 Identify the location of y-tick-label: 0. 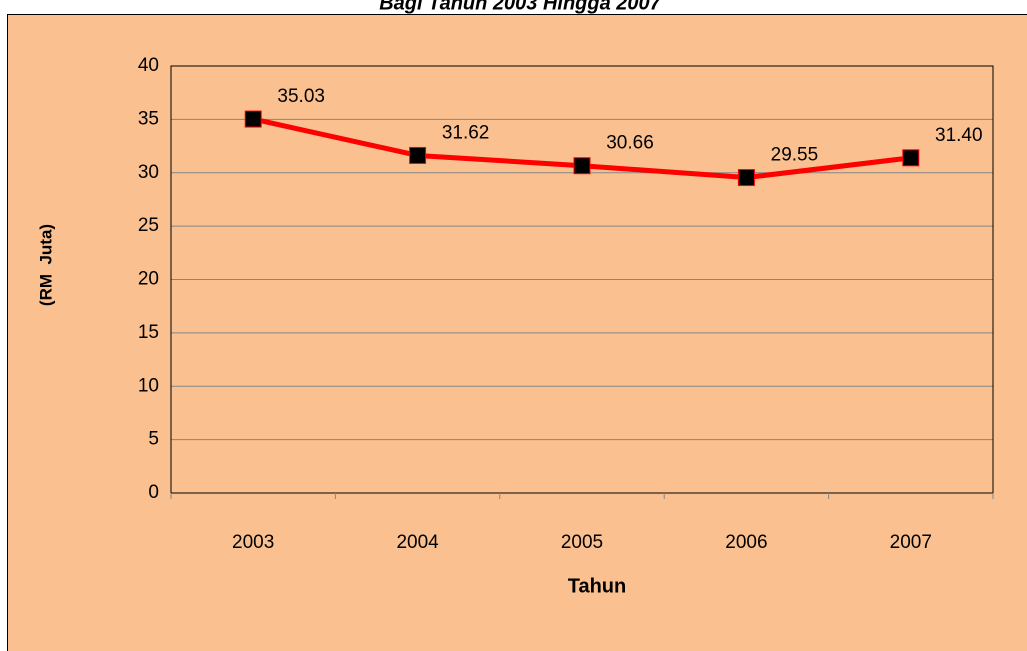
(153, 492).